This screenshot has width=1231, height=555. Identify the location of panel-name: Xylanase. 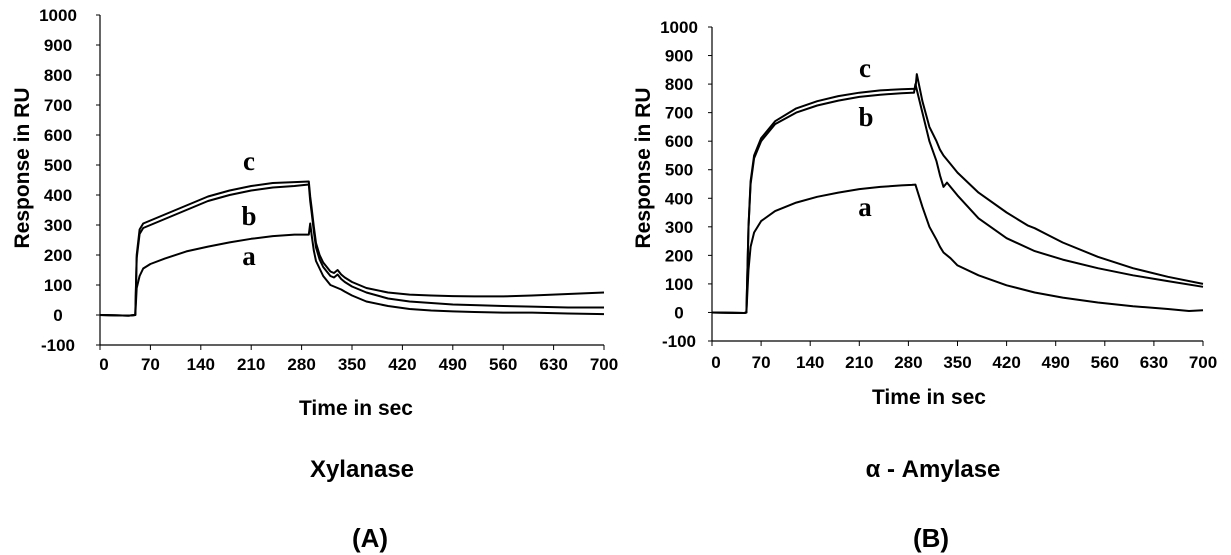
(362, 469).